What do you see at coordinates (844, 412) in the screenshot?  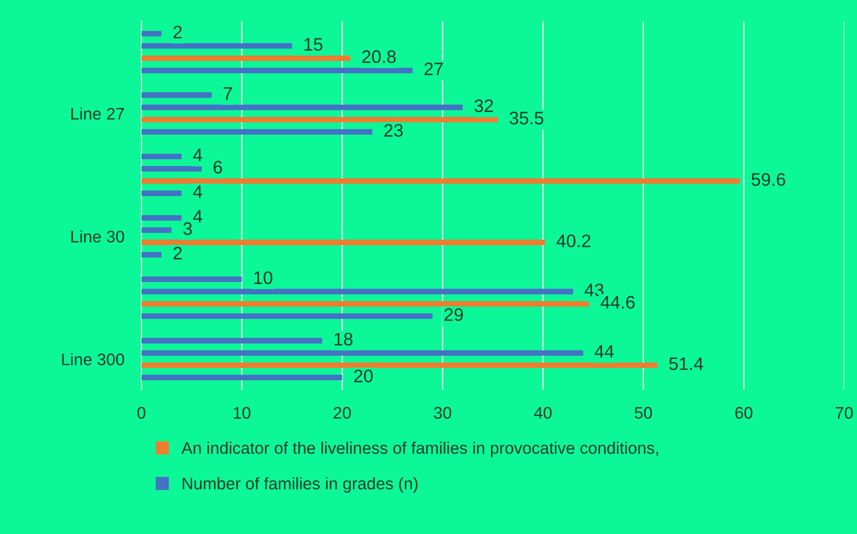 I see `x-tick-label: 70` at bounding box center [844, 412].